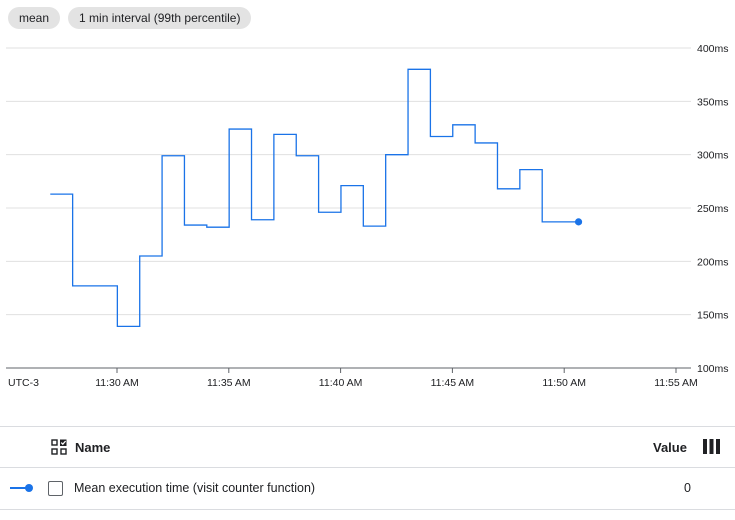 This screenshot has height=520, width=735. Describe the element at coordinates (676, 383) in the screenshot. I see `x-tick-label: 11:55 AM` at that location.